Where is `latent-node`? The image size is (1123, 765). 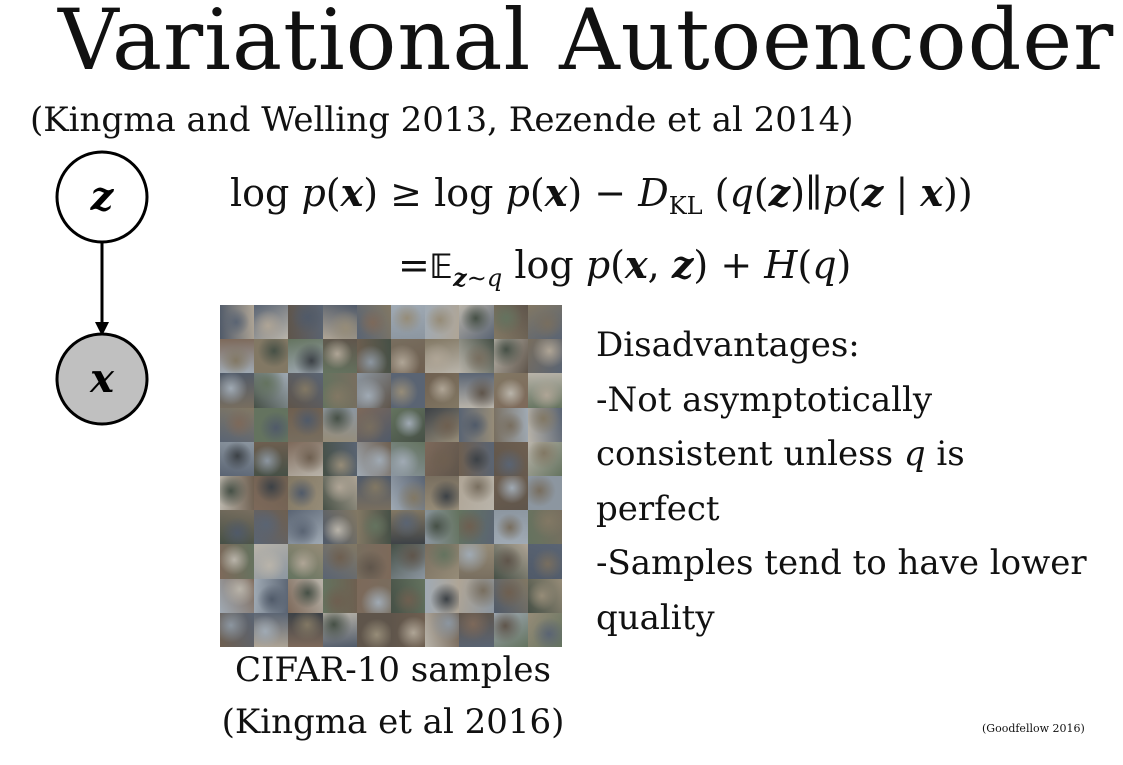
latent-node is located at coordinates (102, 197).